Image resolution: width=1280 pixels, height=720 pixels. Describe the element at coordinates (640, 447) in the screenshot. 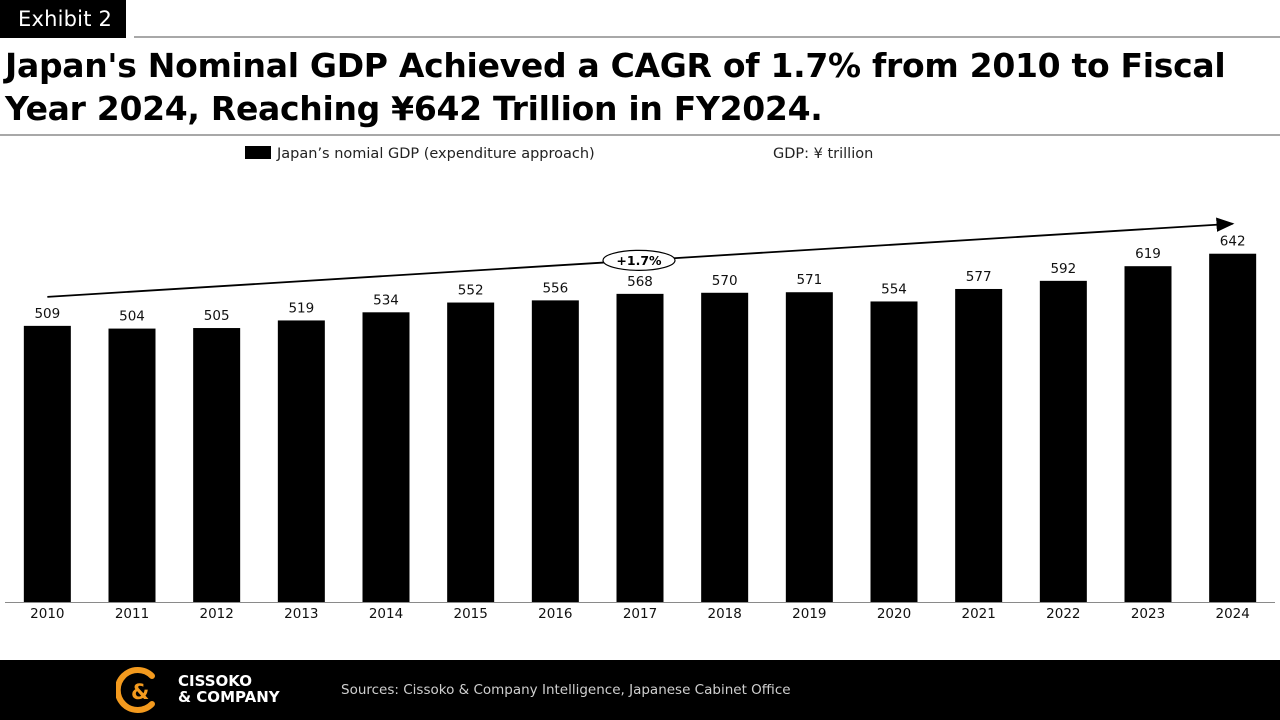

I see `bar-2017` at that location.